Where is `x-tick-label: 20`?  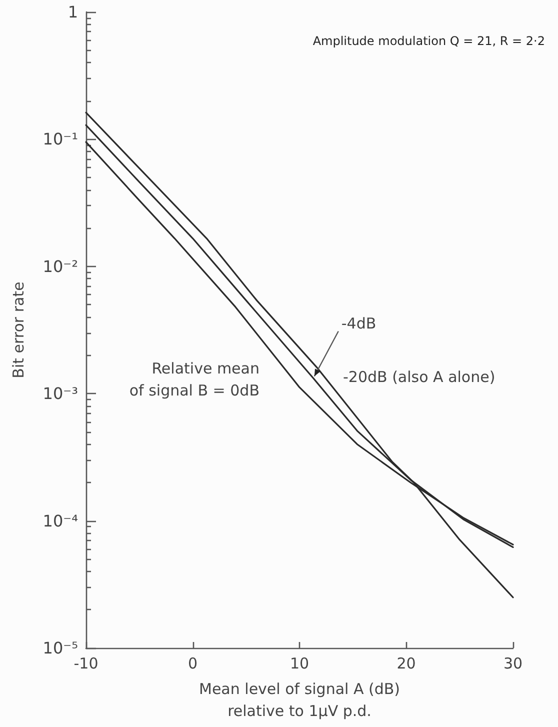 x-tick-label: 20 is located at coordinates (406, 663).